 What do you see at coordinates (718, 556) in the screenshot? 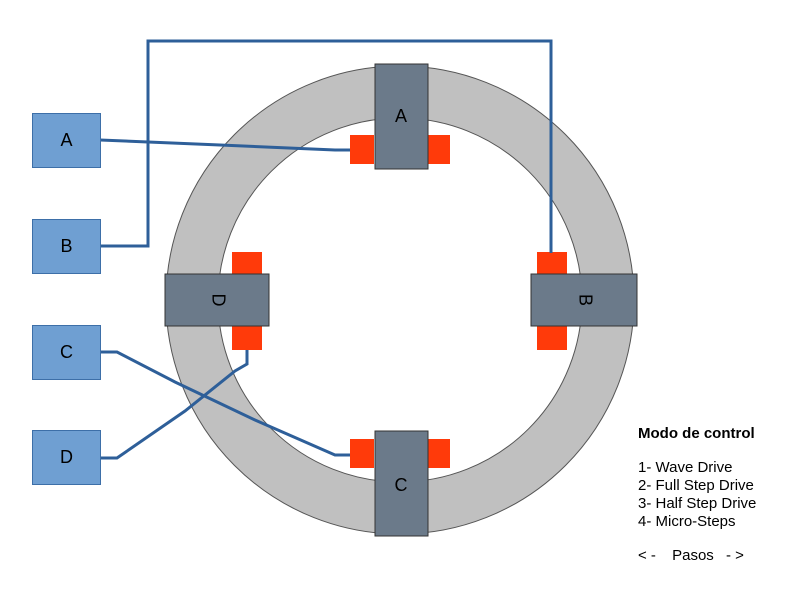
I see `steps-navigation: < - Pasos - >` at bounding box center [718, 556].